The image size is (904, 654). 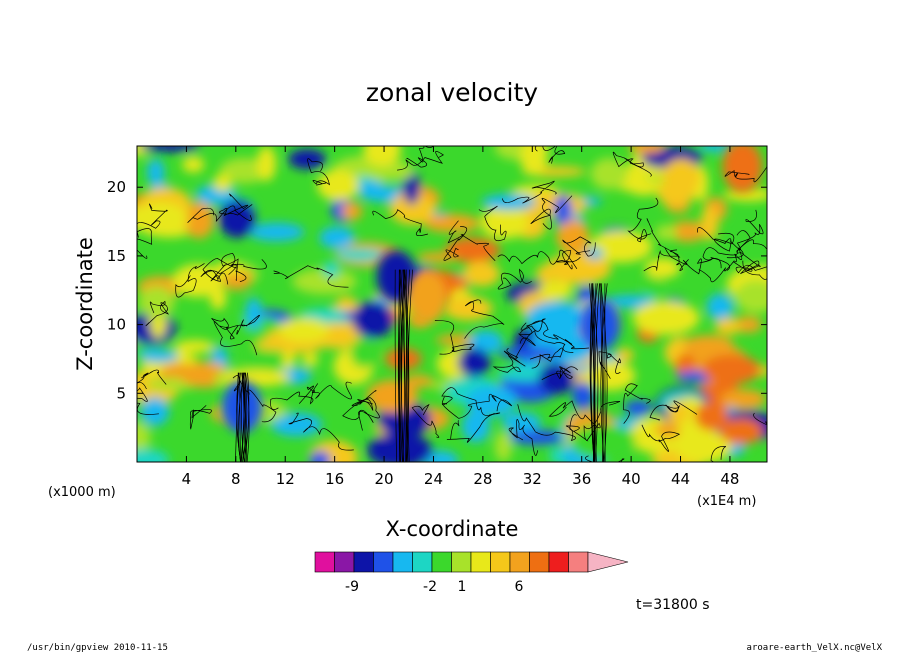 I want to click on x-tick-label: 32, so click(x=532, y=479).